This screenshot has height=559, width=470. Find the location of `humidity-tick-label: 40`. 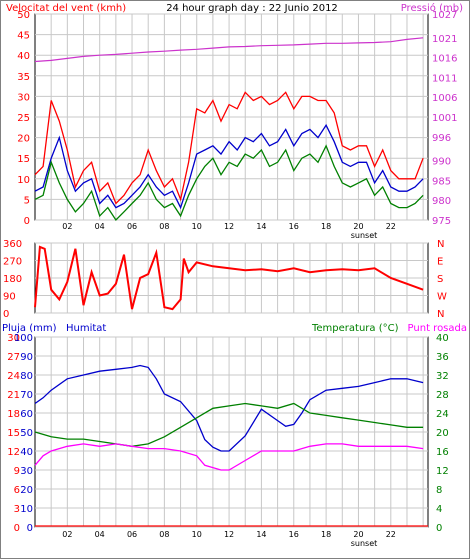

humidity-tick-label: 40 is located at coordinates (26, 452).